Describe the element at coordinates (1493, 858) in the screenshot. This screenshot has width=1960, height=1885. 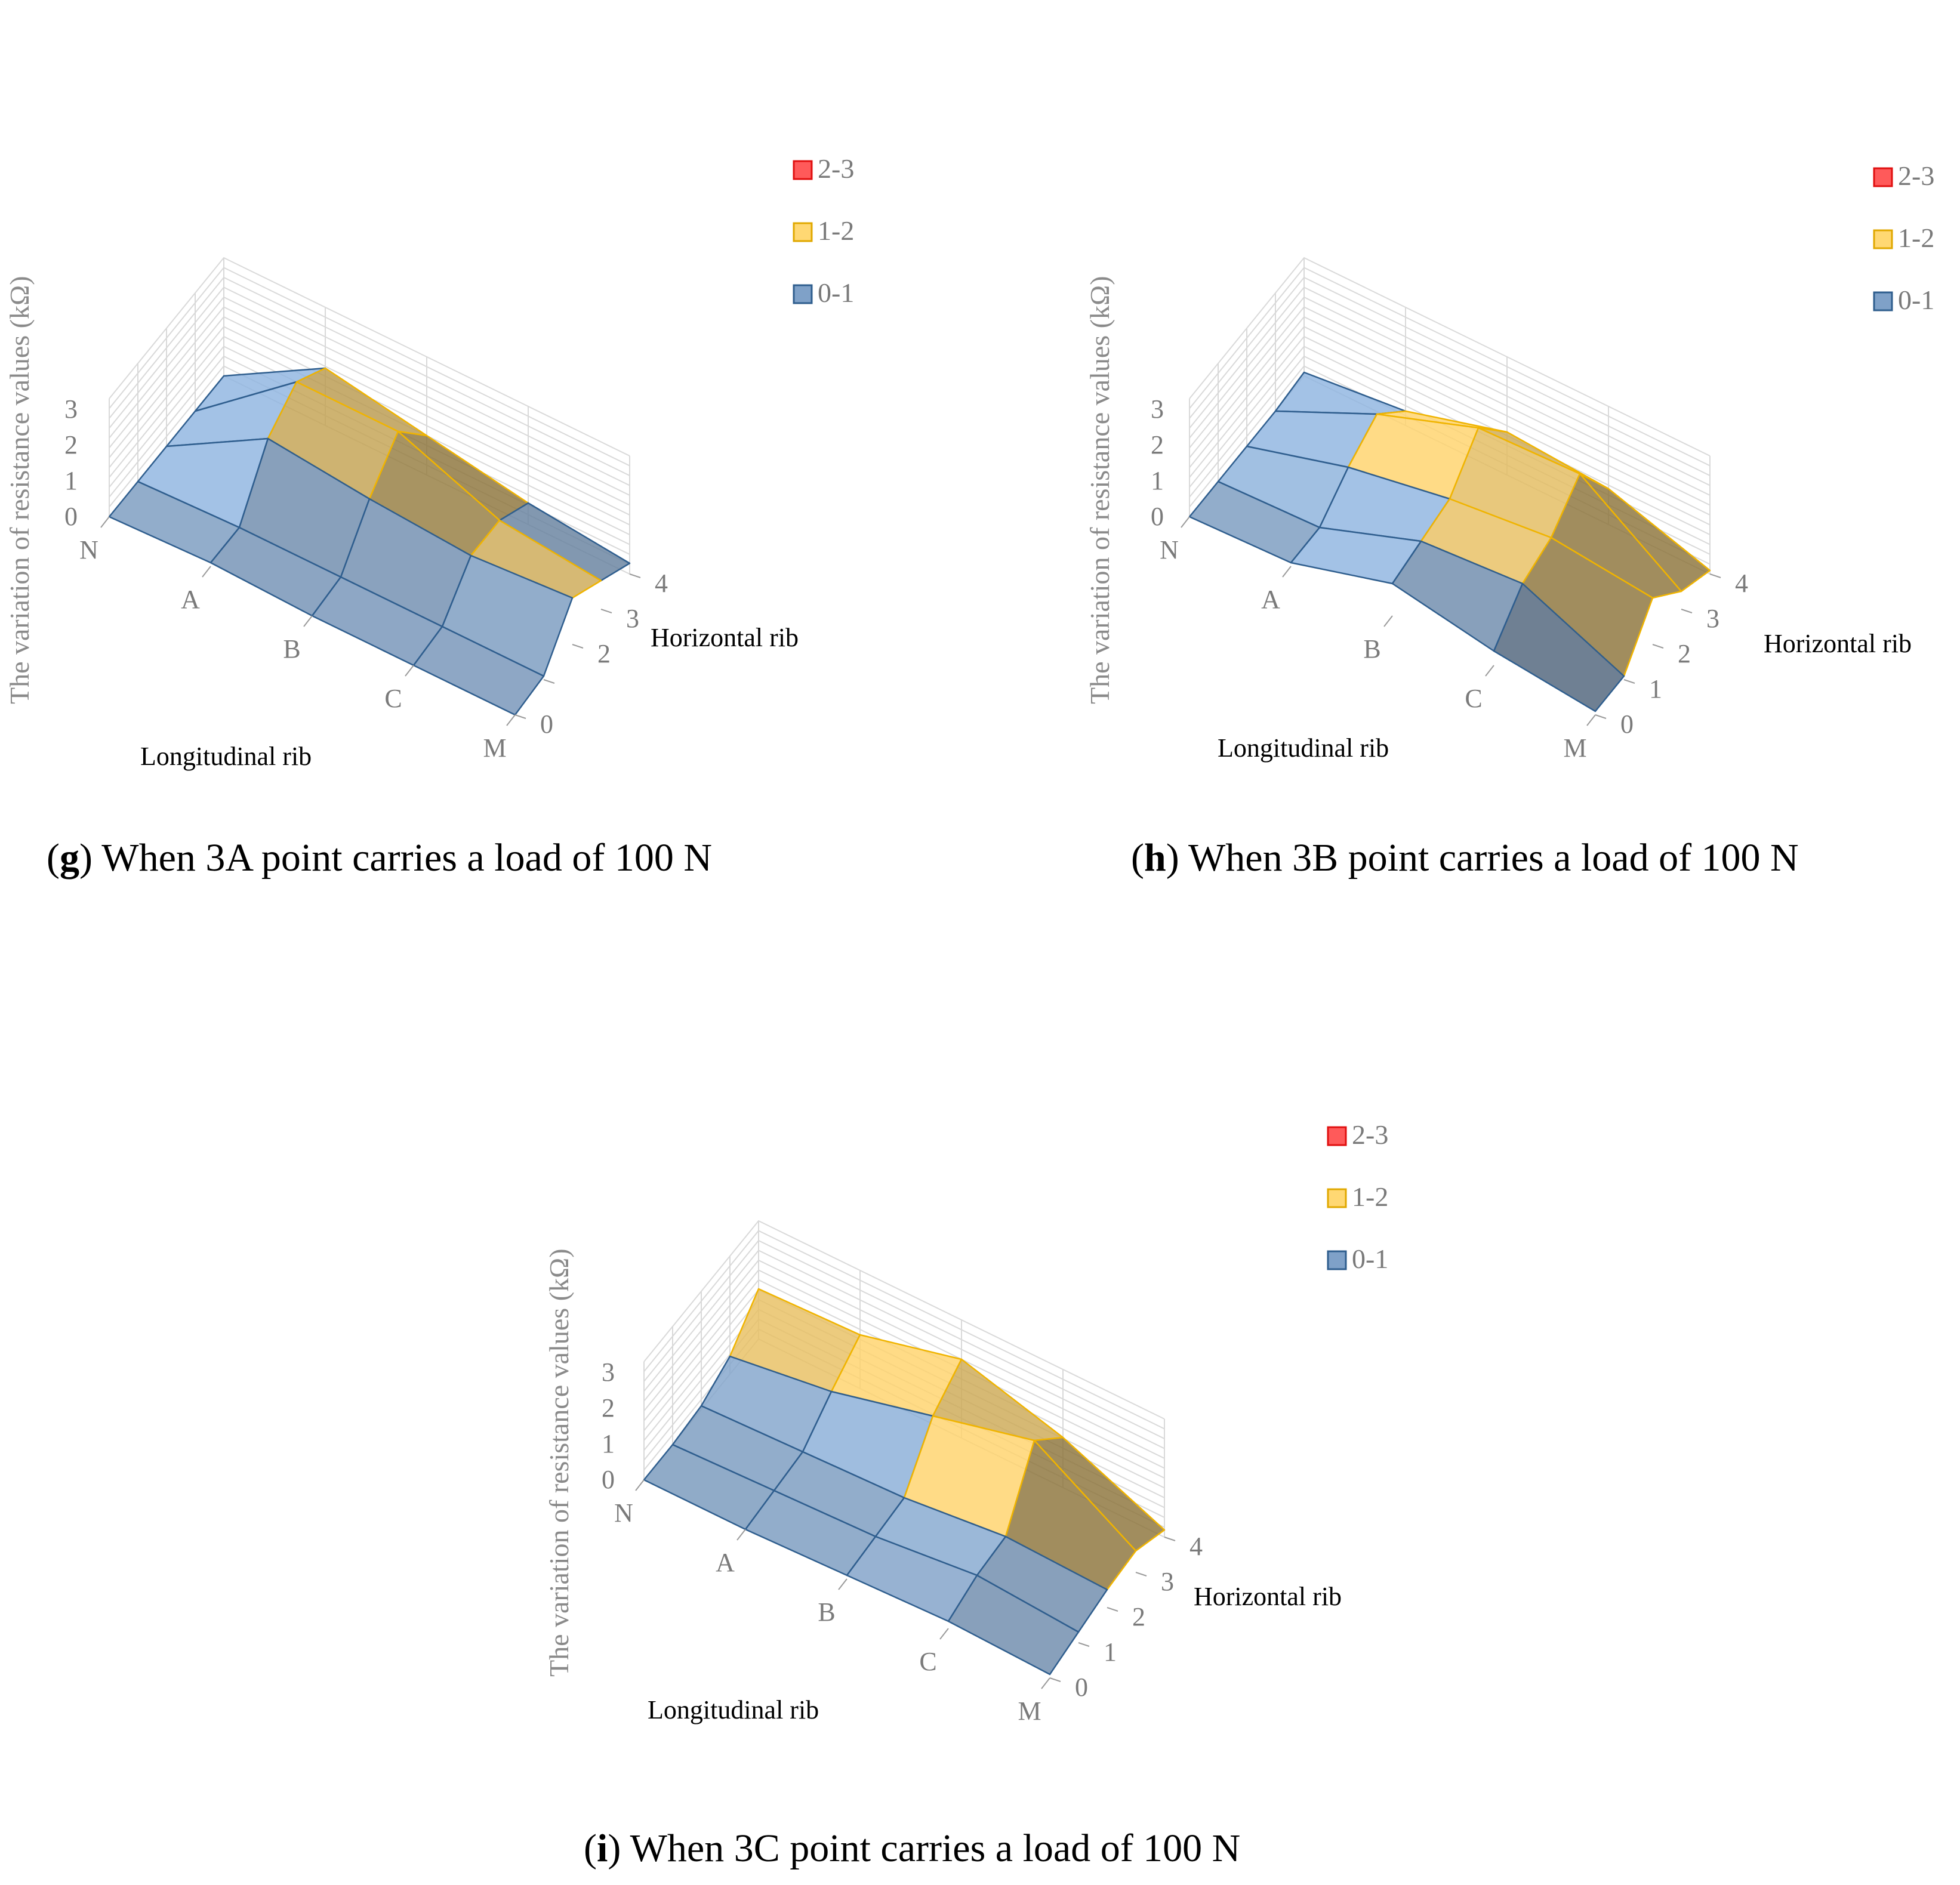
I see `caption-text-h: When 3B point carries a load of 100 N` at that location.